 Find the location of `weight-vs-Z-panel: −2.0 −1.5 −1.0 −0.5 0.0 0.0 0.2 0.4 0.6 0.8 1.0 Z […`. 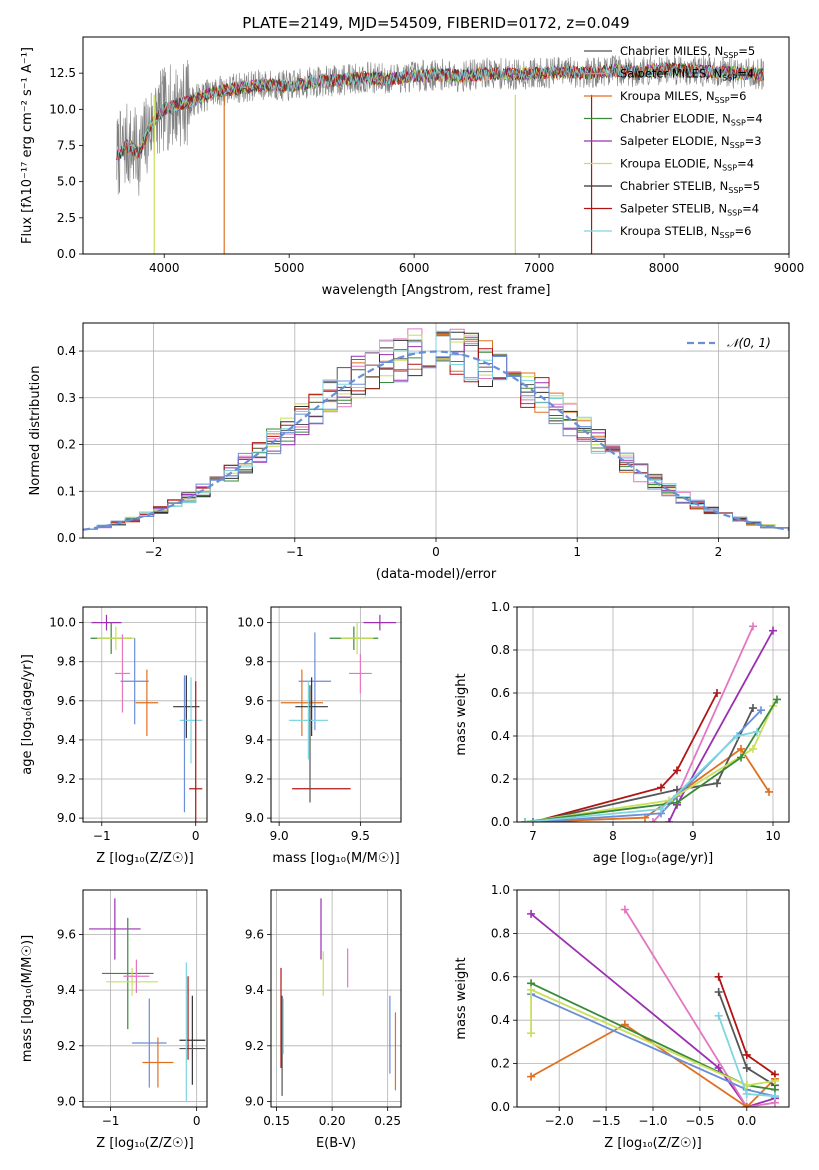

weight-vs-Z-panel: −2.0 −1.5 −1.0 −0.5 0.0 0.0 0.2 0.4 0.6 0.8 1.0 Z [… is located at coordinates (622, 1017).